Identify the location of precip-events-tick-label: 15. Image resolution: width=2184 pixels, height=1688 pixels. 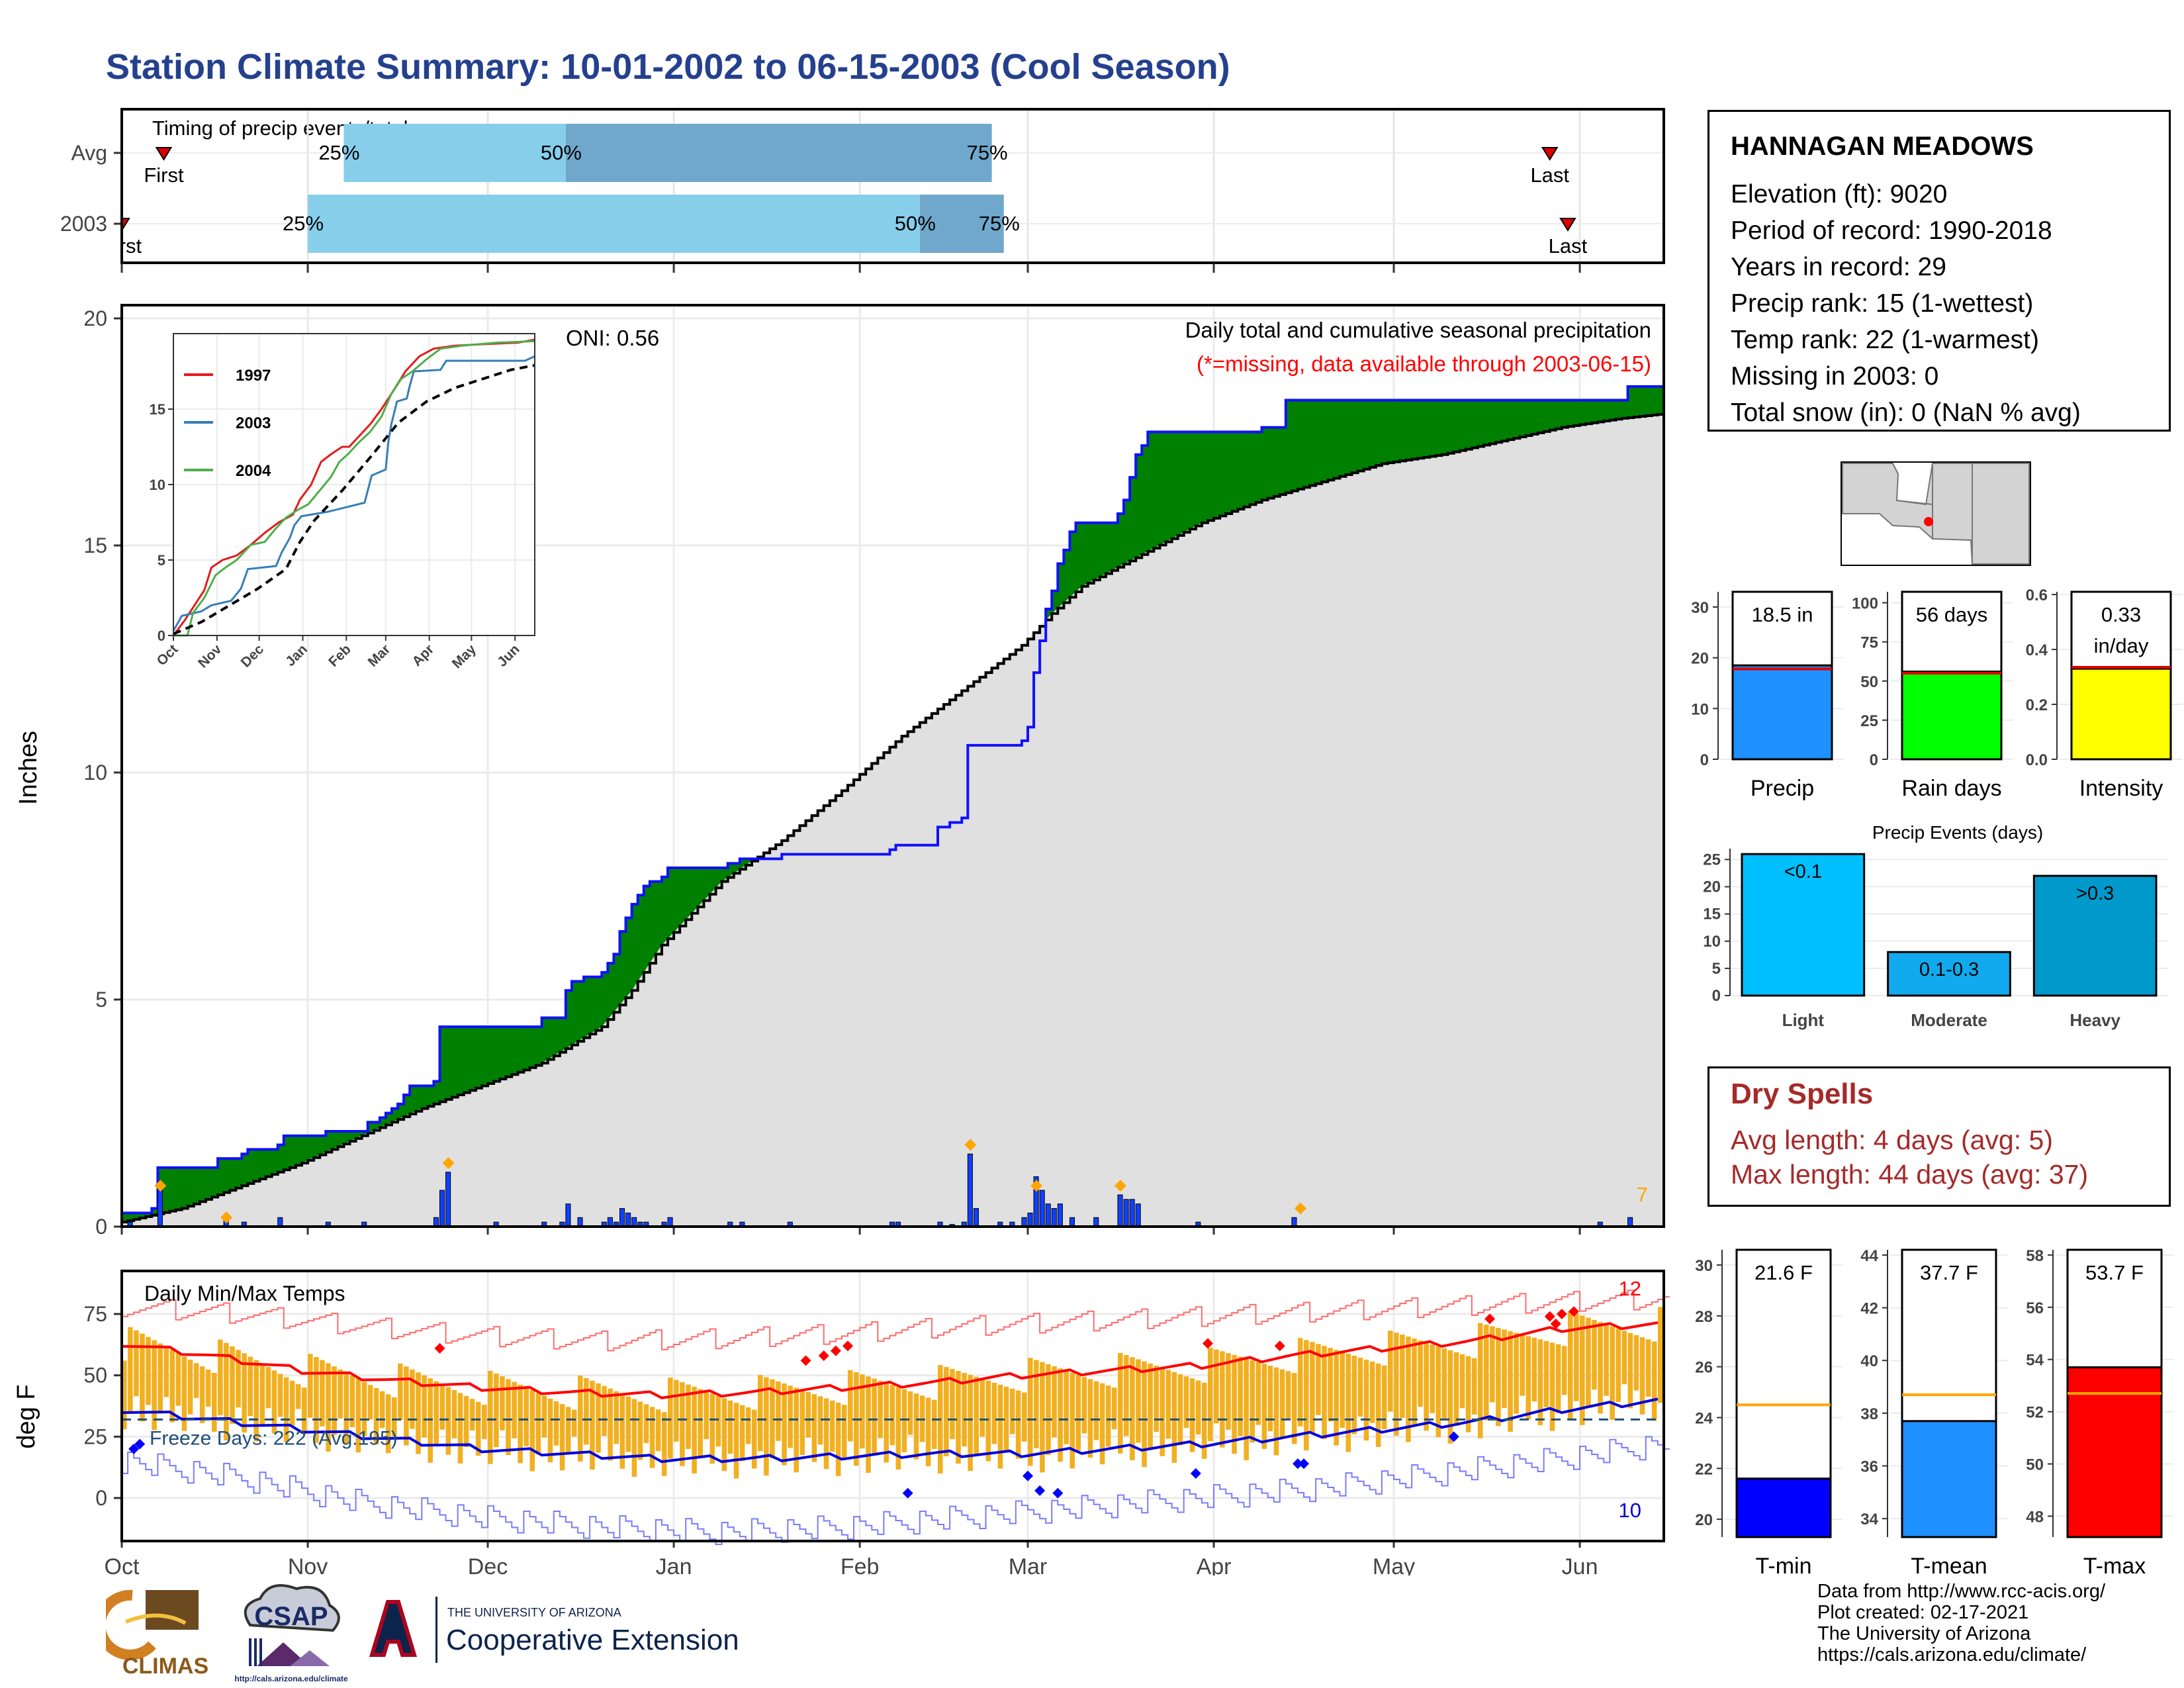
(1712, 914).